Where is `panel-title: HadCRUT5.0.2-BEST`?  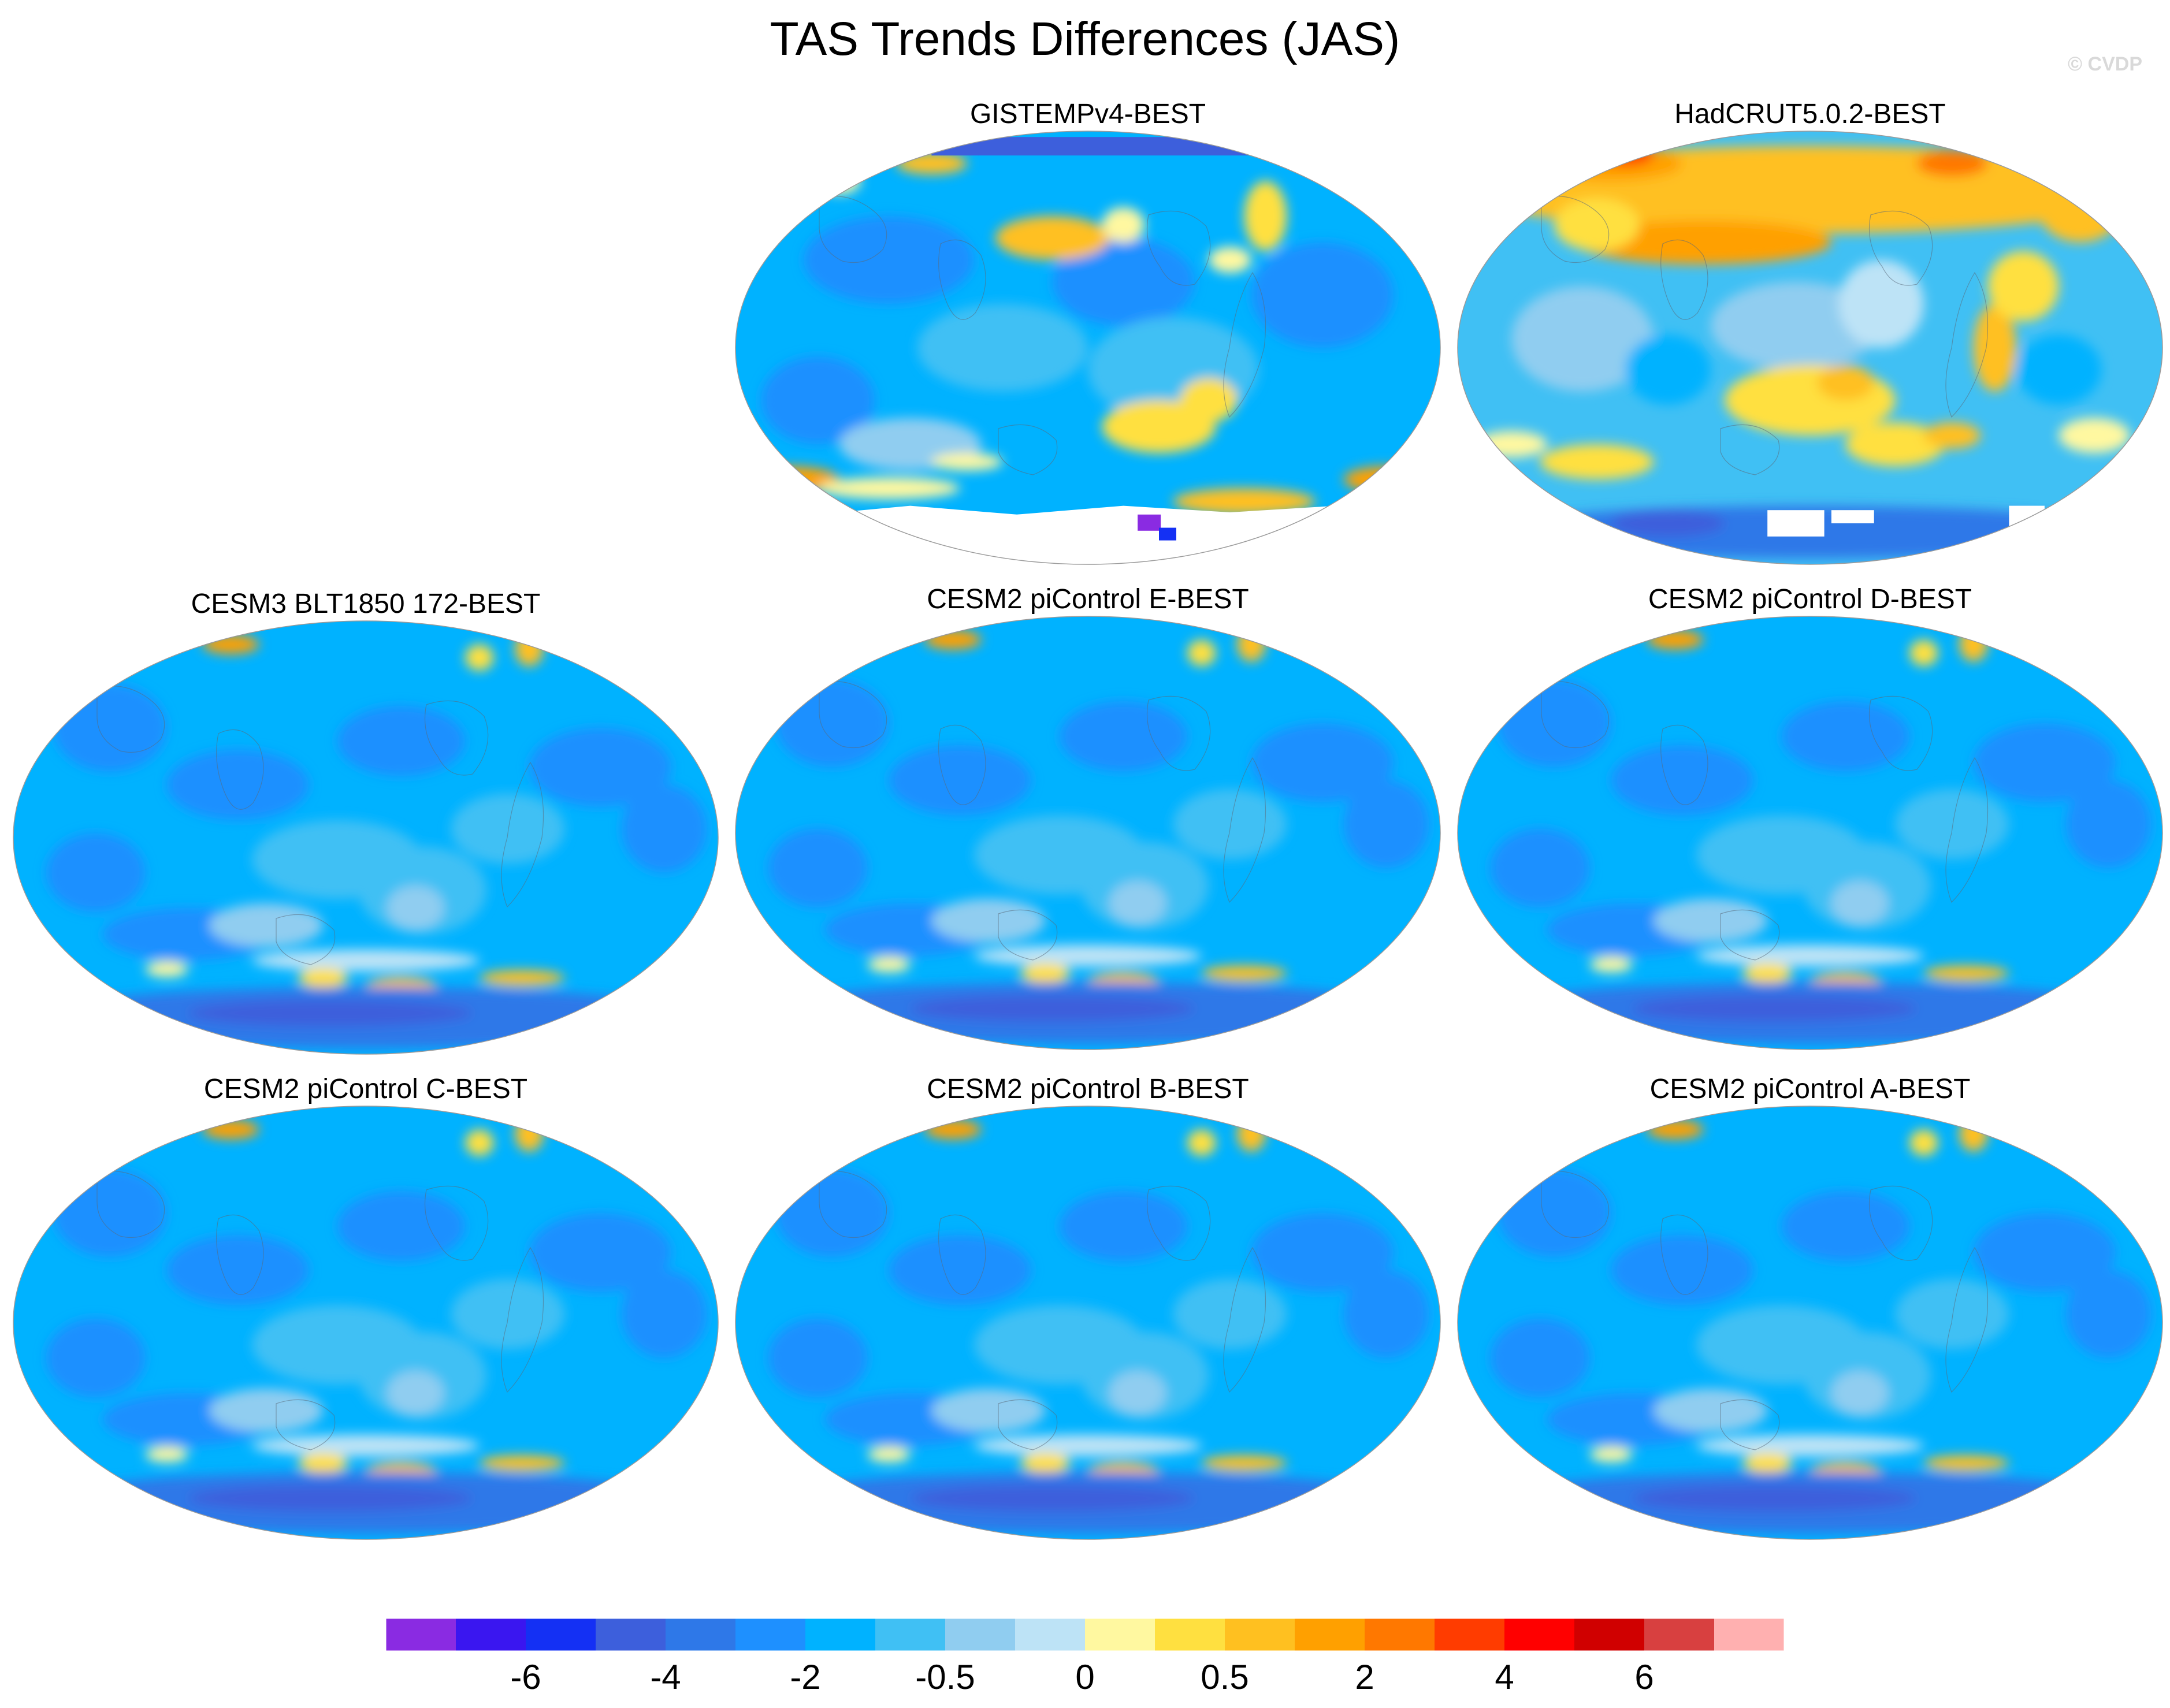 panel-title: HadCRUT5.0.2-BEST is located at coordinates (1810, 114).